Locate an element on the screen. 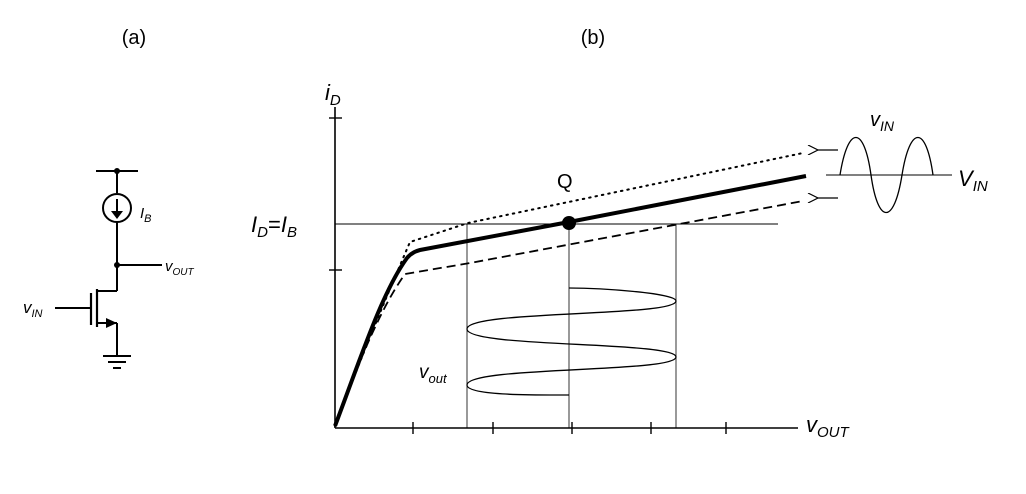  small-signal-input-label: vIN is located at coordinates (882, 121).